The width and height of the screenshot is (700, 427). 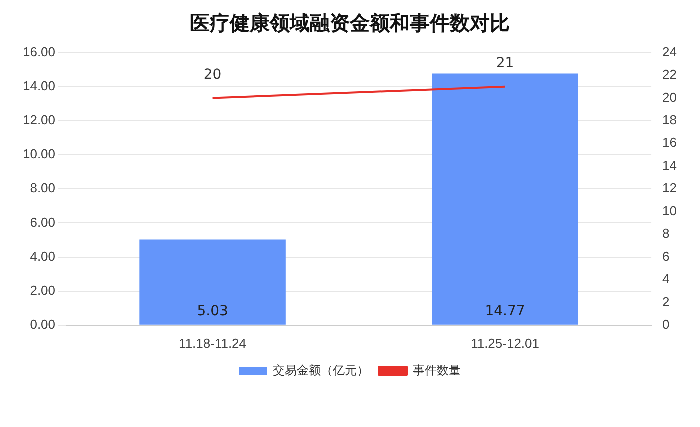 What do you see at coordinates (350, 23) in the screenshot?
I see `chart-title: 医疗健康领域融资金额和事件数对比` at bounding box center [350, 23].